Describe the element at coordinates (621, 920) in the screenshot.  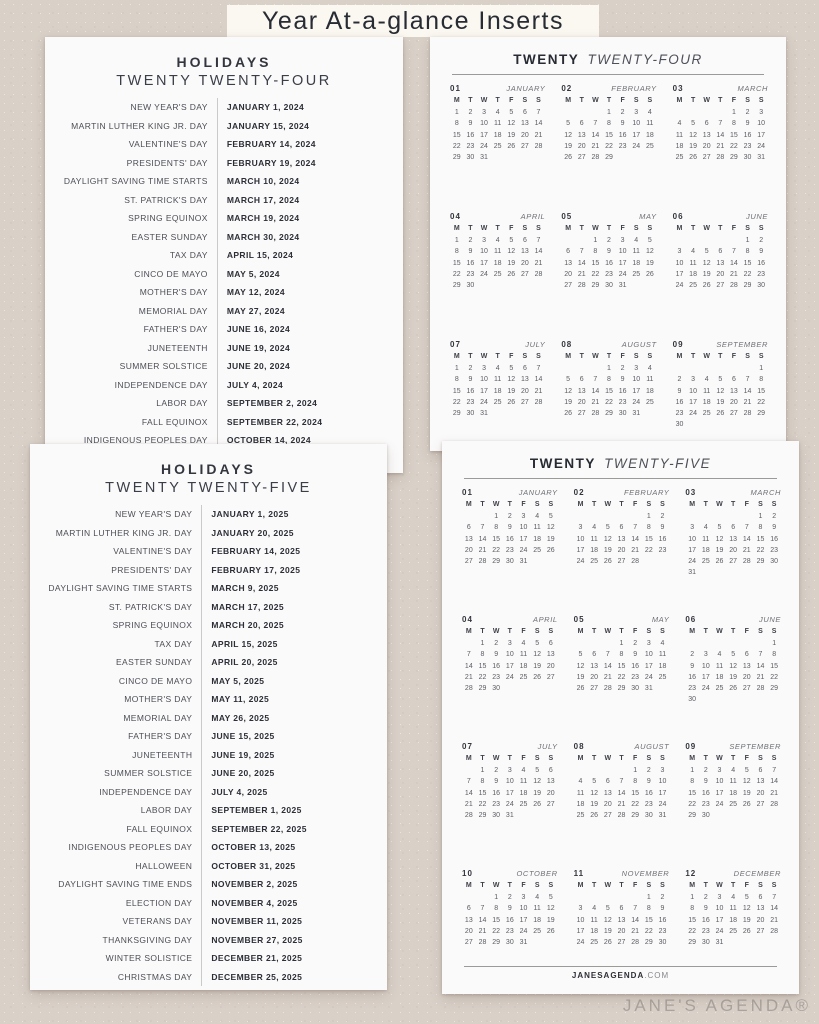
I see `day-cell: 13` at that location.